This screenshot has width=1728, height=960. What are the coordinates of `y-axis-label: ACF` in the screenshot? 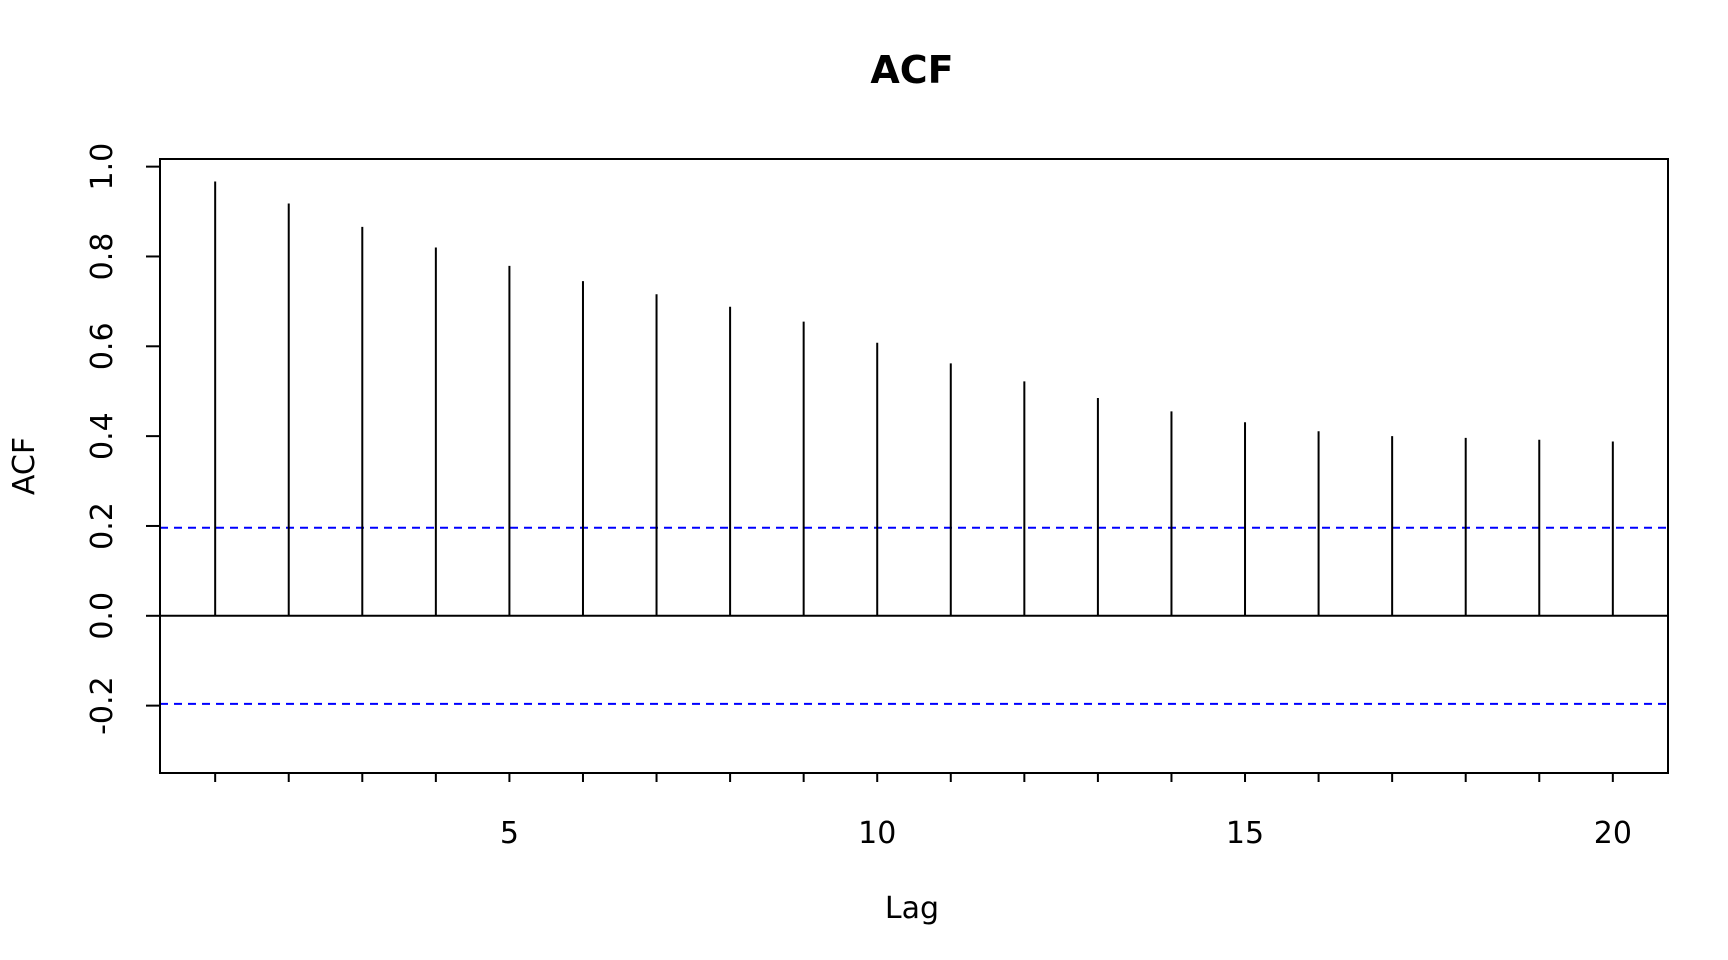 It's located at (24, 466).